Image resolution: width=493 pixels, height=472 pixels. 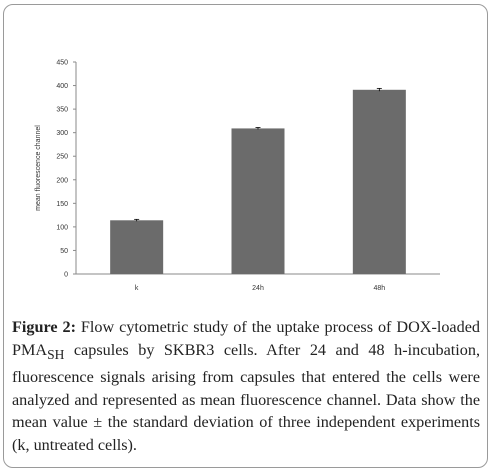 I want to click on y-tick-label: 100, so click(x=62, y=227).